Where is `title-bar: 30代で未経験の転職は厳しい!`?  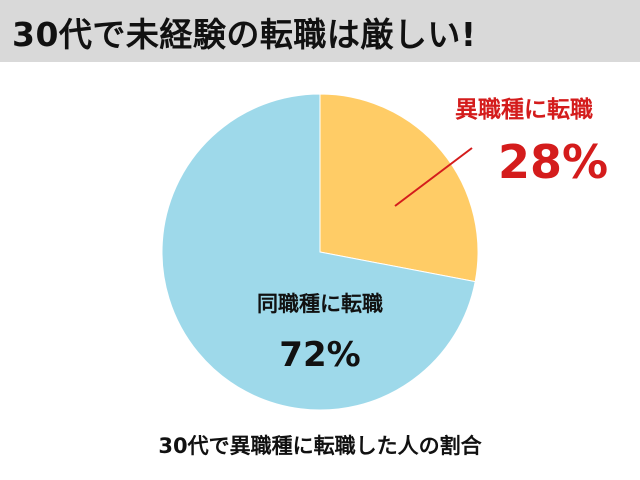
title-bar: 30代で未経験の転職は厳しい! is located at coordinates (320, 31).